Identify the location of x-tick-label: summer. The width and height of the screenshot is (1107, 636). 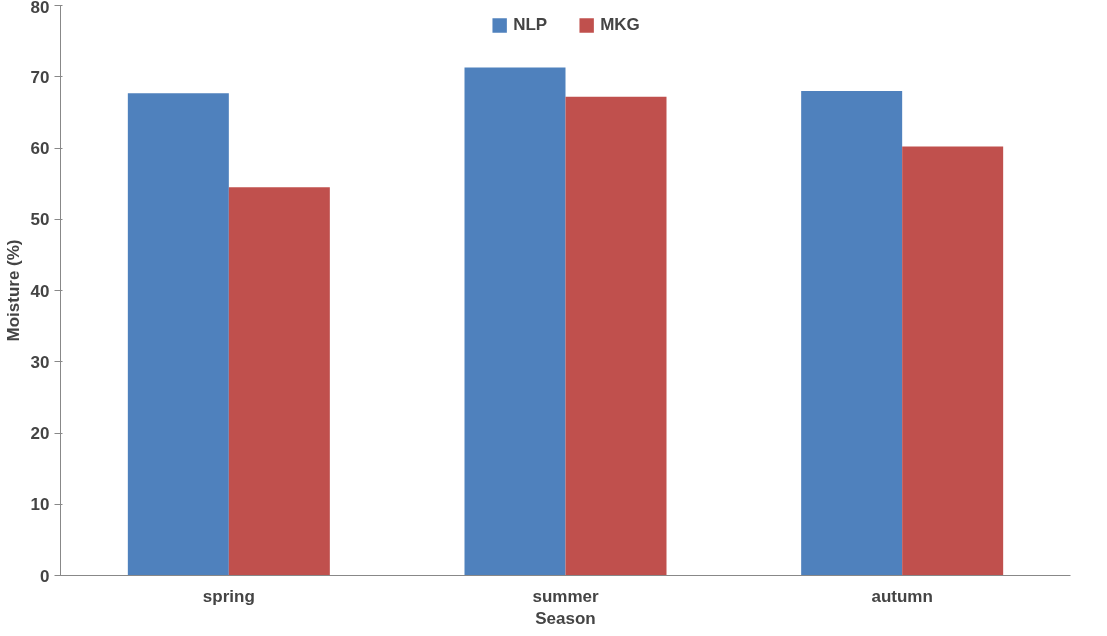
(565, 596).